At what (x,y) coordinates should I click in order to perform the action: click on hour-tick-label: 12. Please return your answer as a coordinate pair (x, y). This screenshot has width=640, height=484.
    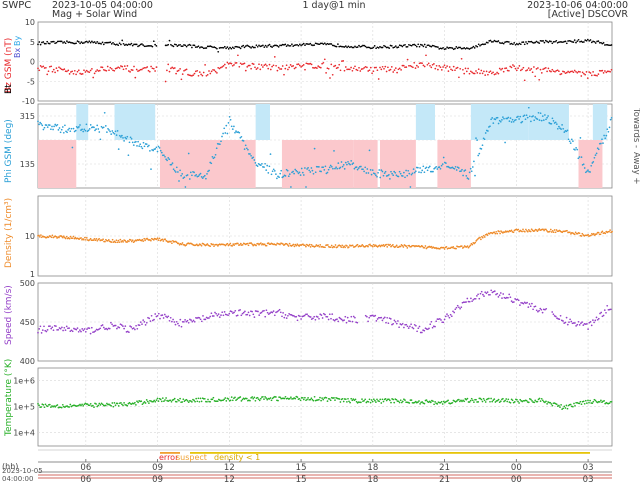
    Looking at the image, I should click on (229, 479).